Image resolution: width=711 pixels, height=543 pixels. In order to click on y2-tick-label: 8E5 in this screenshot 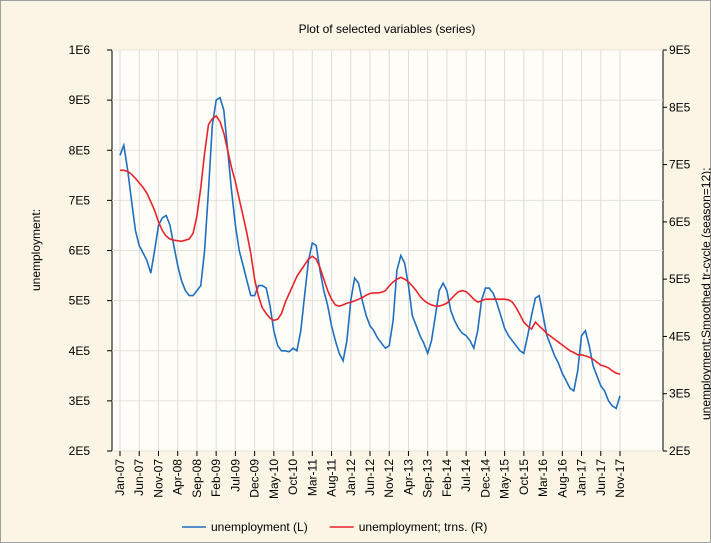, I will do `click(680, 107)`.